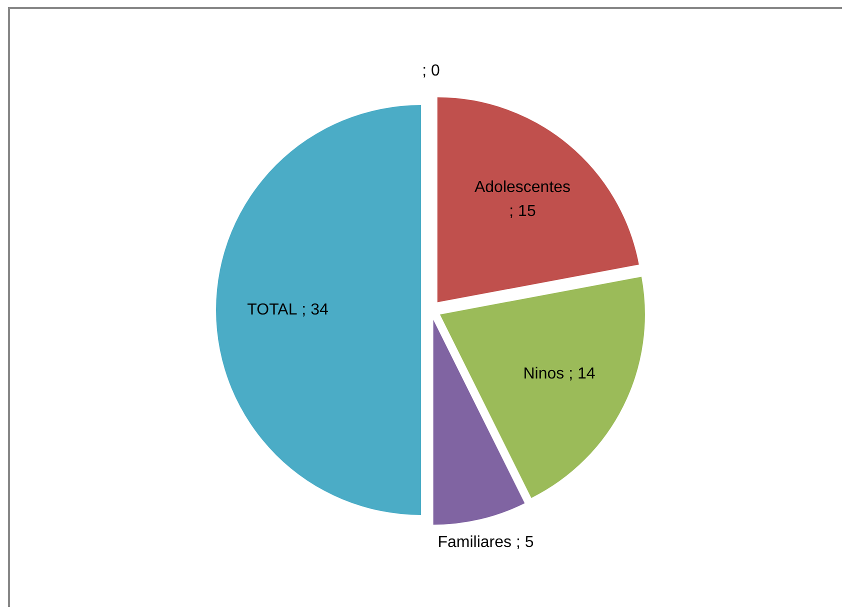 The width and height of the screenshot is (844, 609). What do you see at coordinates (272, 309) in the screenshot?
I see `slice-label: TOTAL` at bounding box center [272, 309].